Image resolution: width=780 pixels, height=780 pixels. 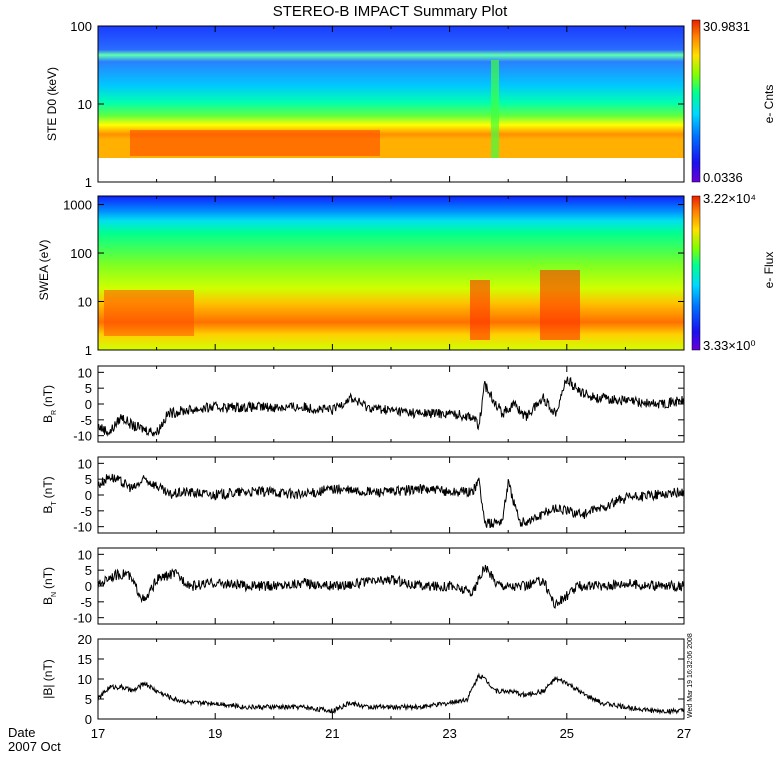 I want to click on bmag-y-tick-label: 20, so click(x=85, y=639).